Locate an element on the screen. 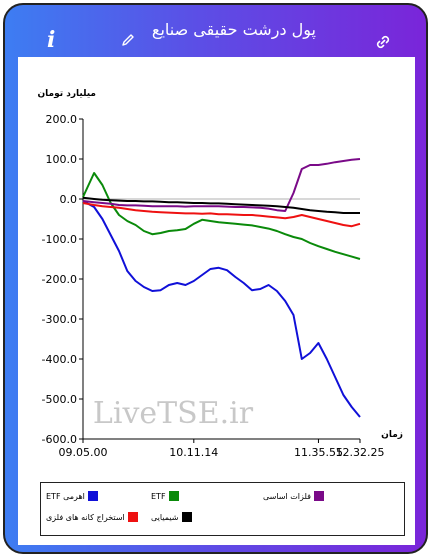  y-tick-label: -100.0 is located at coordinates (59, 239).